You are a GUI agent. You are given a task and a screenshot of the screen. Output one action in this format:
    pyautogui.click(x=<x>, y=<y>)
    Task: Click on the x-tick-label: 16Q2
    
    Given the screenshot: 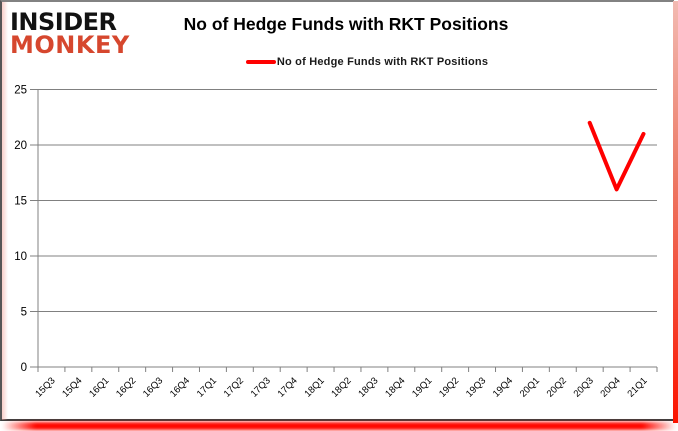 What is the action you would take?
    pyautogui.click(x=126, y=387)
    